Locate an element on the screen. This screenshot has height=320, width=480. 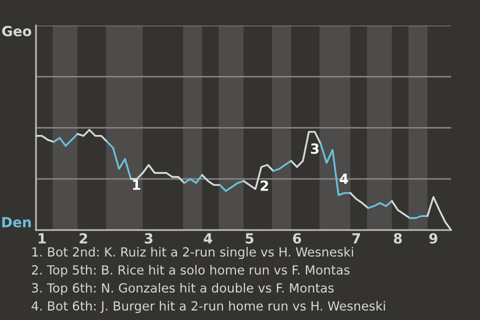
annotation: 1 is located at coordinates (136, 185).